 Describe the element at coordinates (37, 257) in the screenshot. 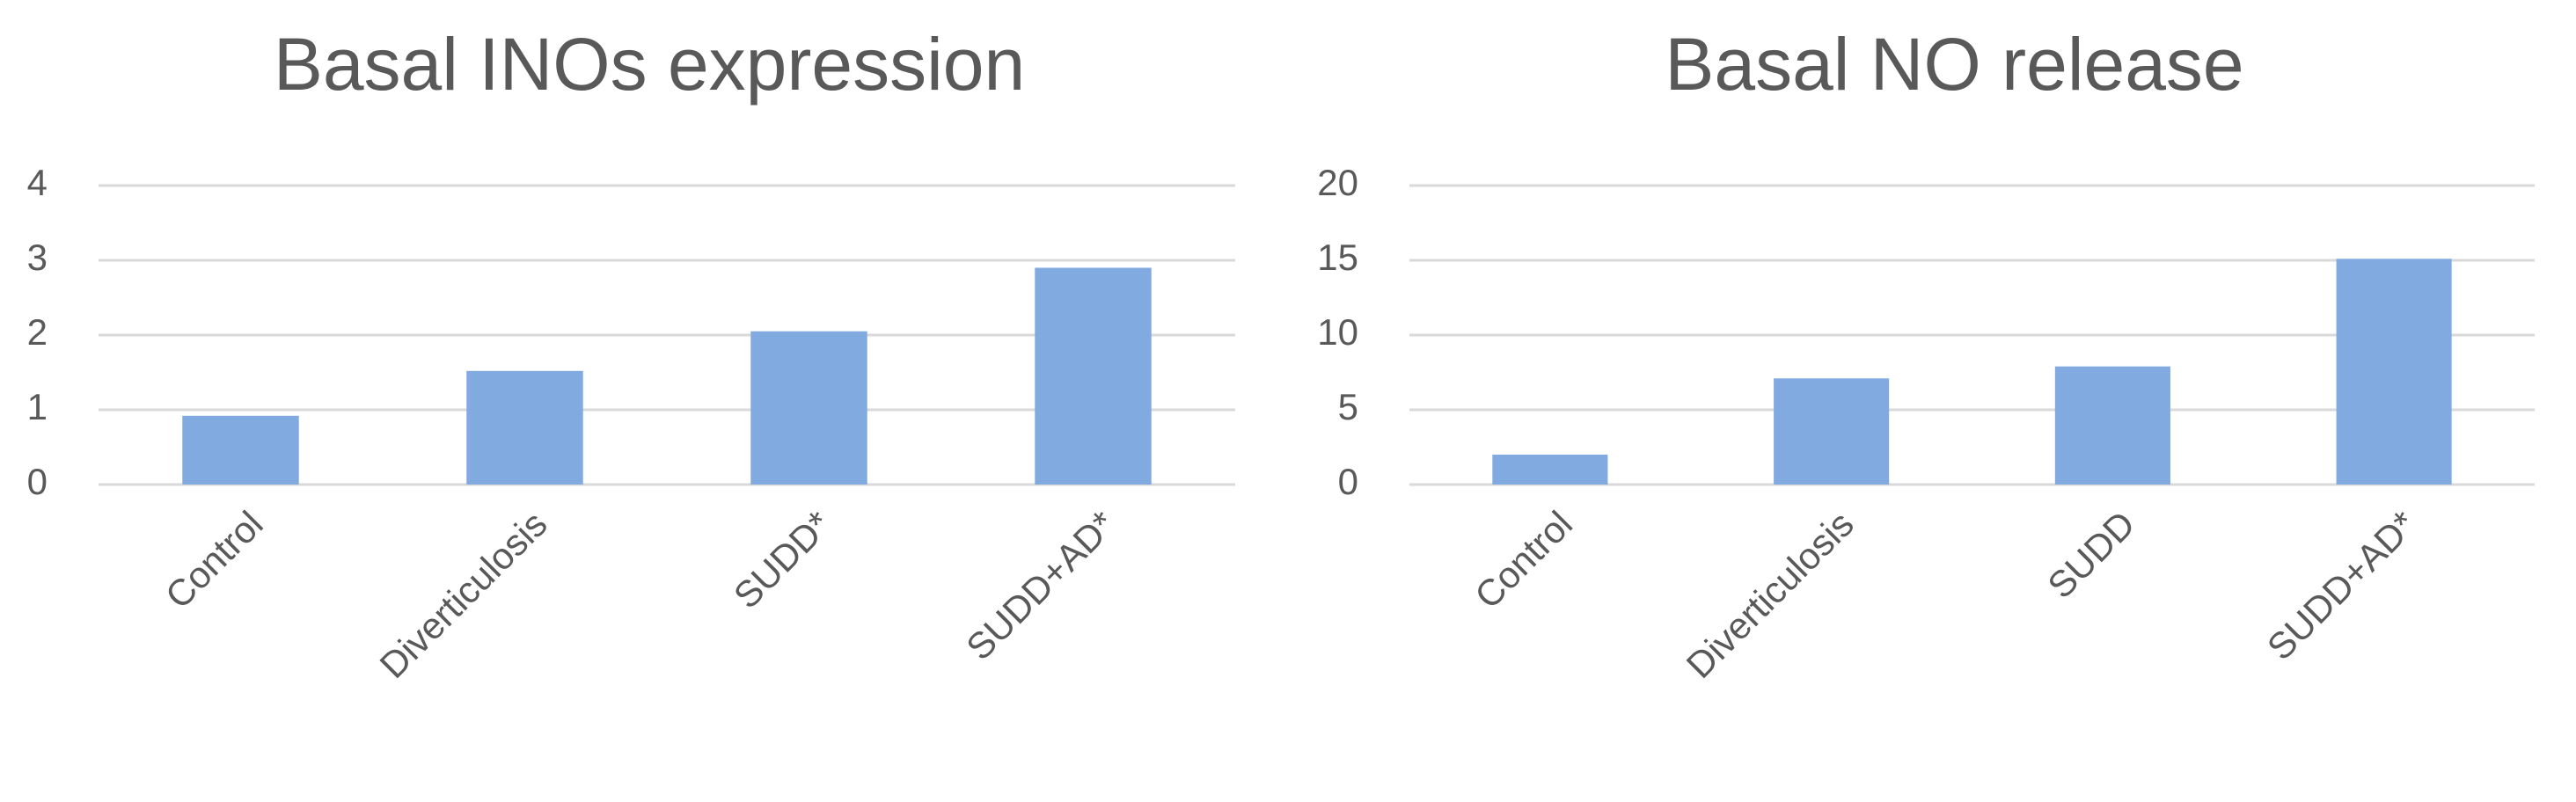

I see `y-tick-label: 3` at that location.